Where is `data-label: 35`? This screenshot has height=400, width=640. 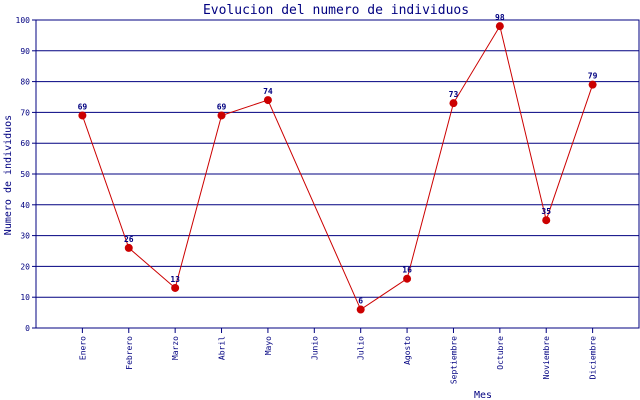 data-label: 35 is located at coordinates (546, 211).